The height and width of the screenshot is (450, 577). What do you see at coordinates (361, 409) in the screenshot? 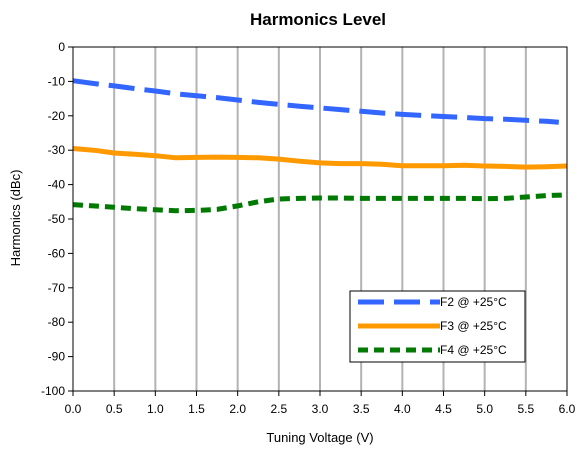
I see `x-tick-label: 3.5` at bounding box center [361, 409].